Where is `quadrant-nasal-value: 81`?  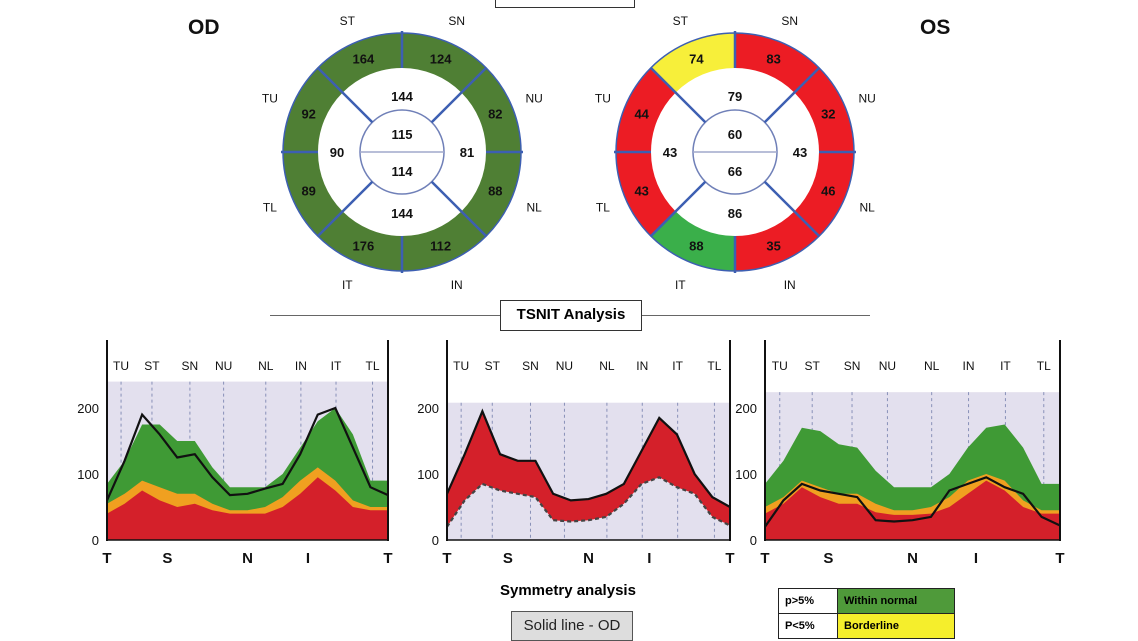
quadrant-nasal-value: 81 is located at coordinates (467, 152).